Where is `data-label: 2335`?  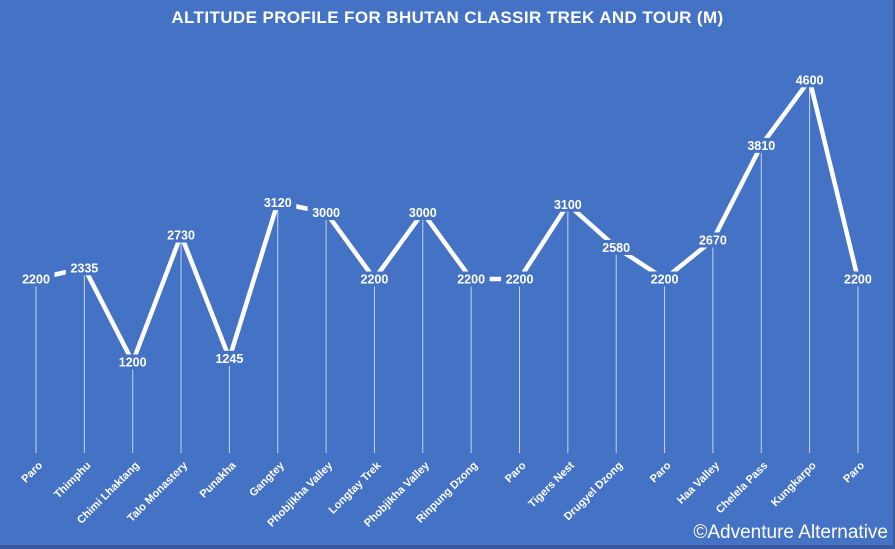 data-label: 2335 is located at coordinates (84, 268).